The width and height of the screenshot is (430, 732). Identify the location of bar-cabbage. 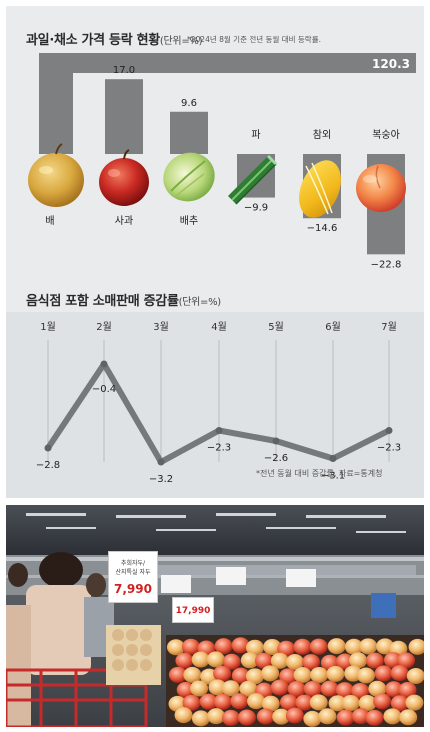
(189, 132).